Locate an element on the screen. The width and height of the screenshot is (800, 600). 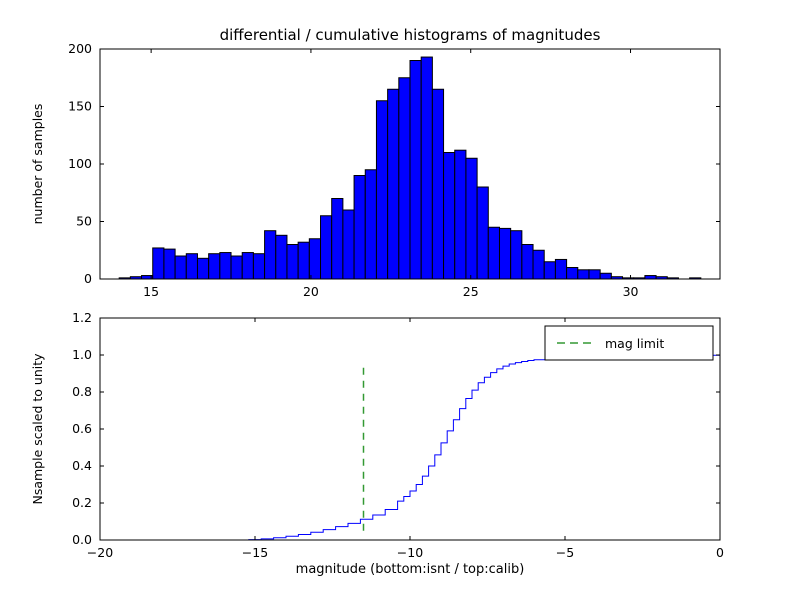
y-tick-label: 0.6 is located at coordinates (82, 428).